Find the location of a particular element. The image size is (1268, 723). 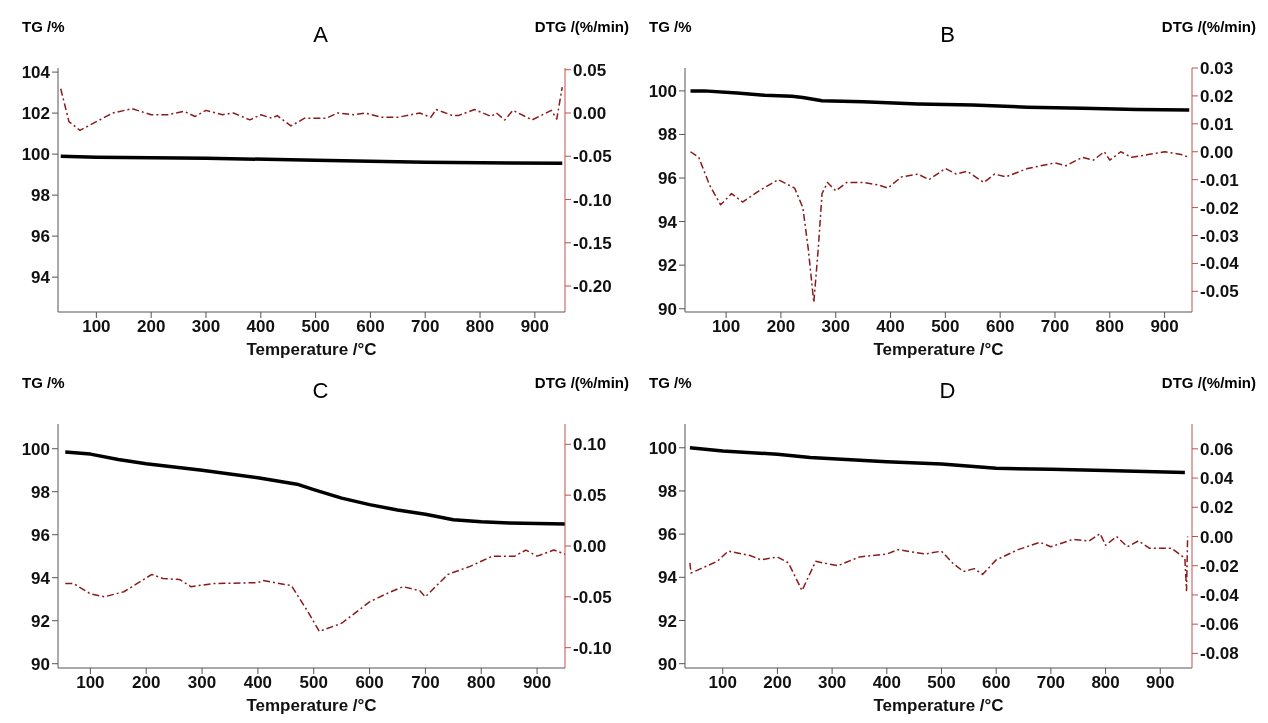

y2-tick-label: 0.10 is located at coordinates (590, 445).